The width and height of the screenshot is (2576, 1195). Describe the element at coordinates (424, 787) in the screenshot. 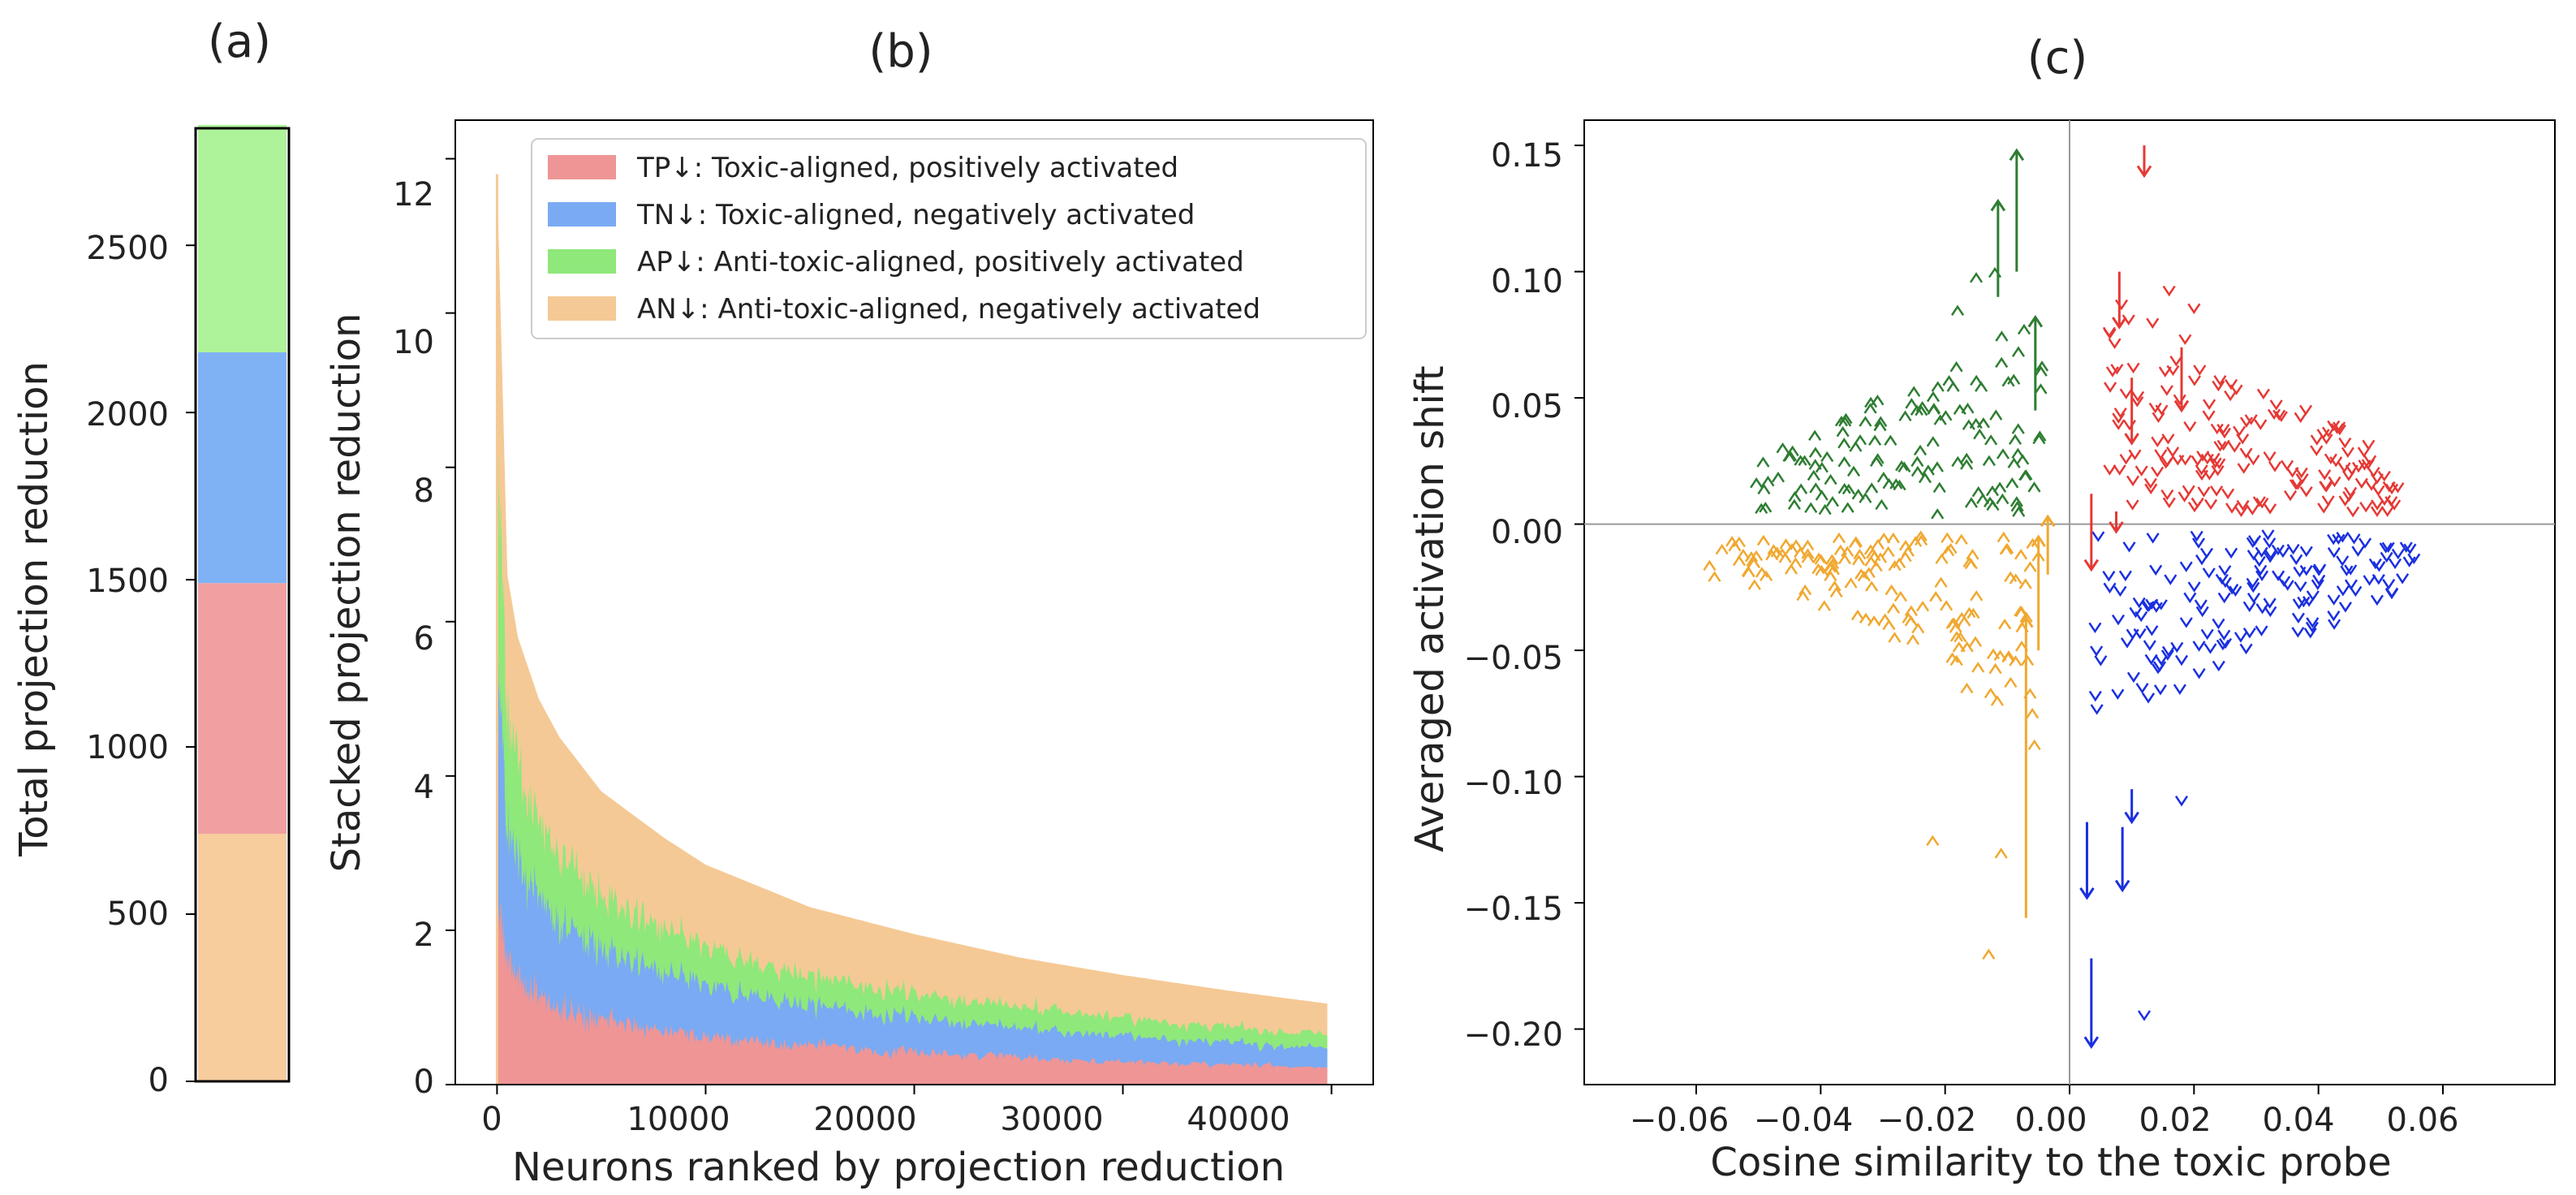

I see `panel-b-ytick: 4` at that location.